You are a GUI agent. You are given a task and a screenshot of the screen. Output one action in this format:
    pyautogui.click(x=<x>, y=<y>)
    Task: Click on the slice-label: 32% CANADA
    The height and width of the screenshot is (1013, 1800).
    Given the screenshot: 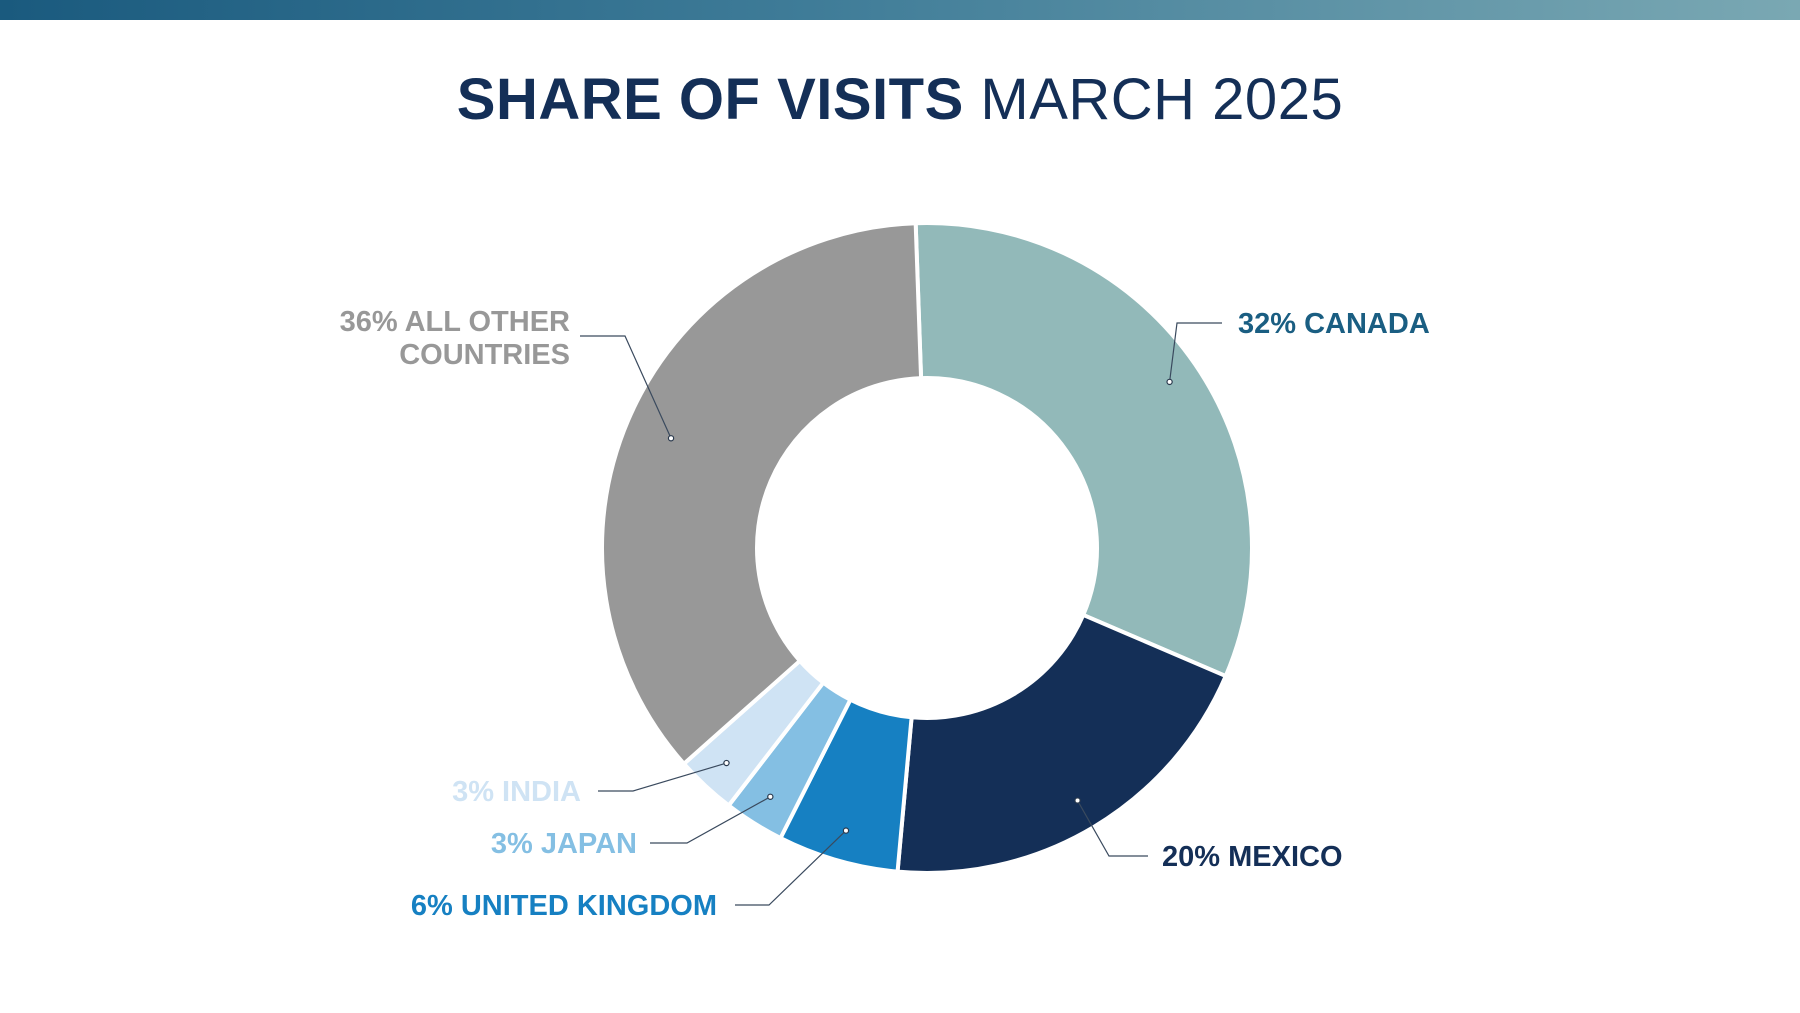 What is the action you would take?
    pyautogui.click(x=1334, y=324)
    